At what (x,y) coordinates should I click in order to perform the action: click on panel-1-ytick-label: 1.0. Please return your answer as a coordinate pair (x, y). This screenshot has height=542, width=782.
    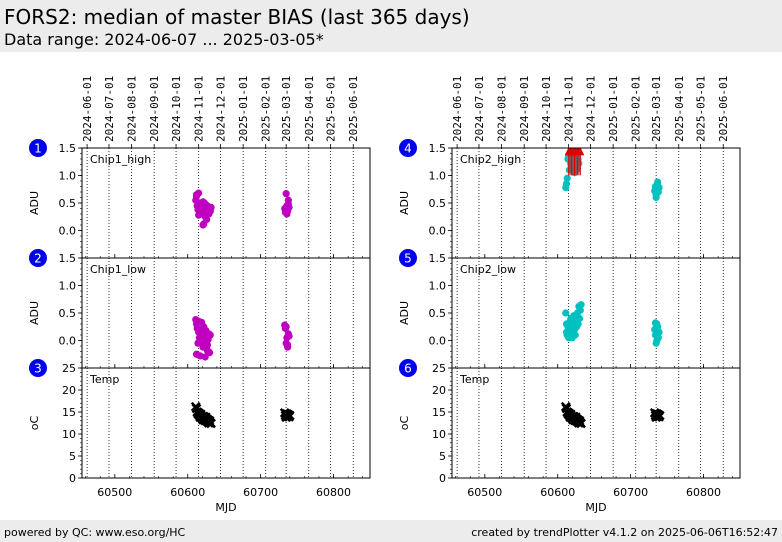
    Looking at the image, I should click on (68, 176).